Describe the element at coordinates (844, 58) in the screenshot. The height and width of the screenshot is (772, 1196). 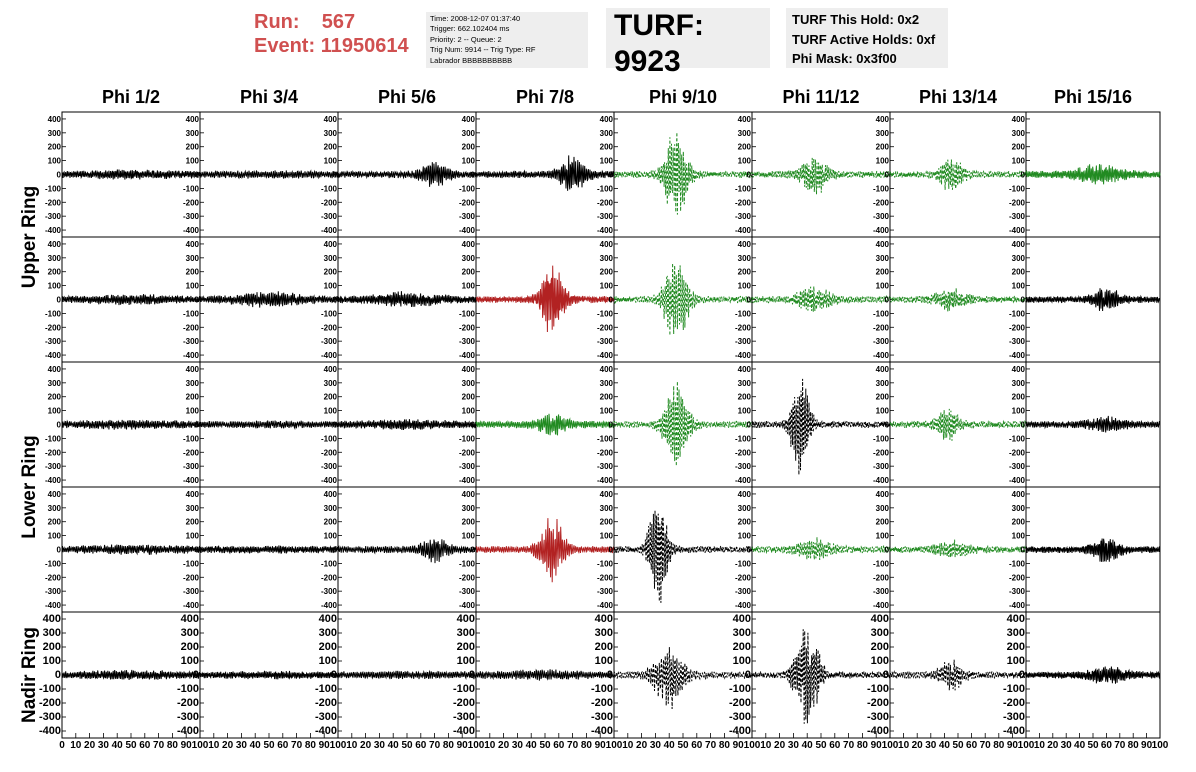
I see `turf-hold-line: Phi Mask: 0x3f00` at that location.